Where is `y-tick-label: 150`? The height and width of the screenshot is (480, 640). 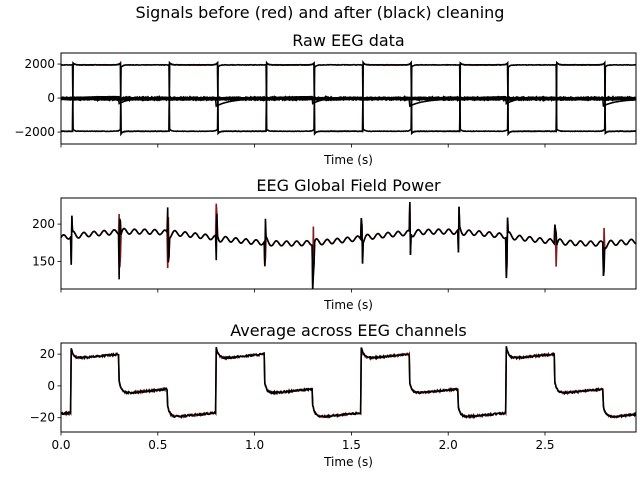
y-tick-label: 150 is located at coordinates (43, 261).